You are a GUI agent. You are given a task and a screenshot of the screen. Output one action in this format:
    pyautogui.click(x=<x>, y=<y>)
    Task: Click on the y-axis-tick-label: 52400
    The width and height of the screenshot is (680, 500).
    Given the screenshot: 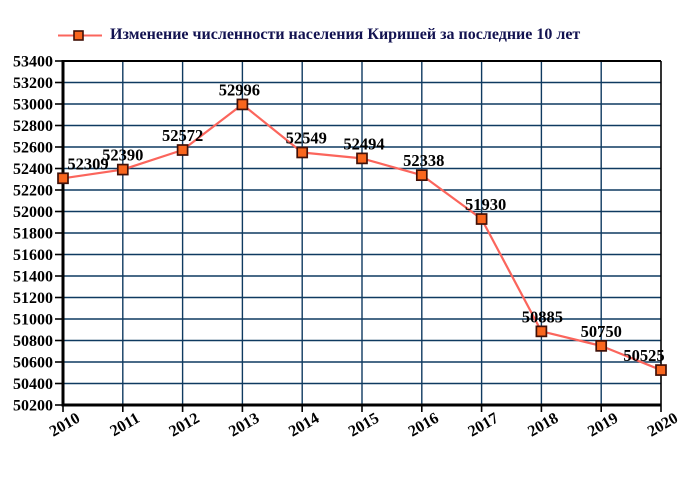 What is the action you would take?
    pyautogui.click(x=33, y=169)
    